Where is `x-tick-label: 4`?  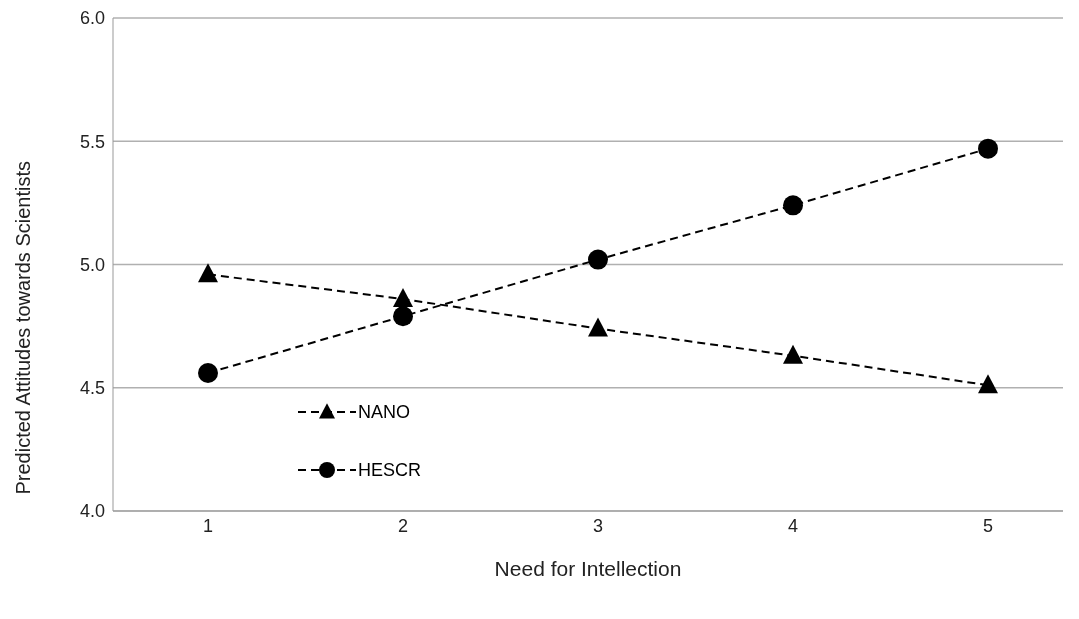 x-tick-label: 4 is located at coordinates (793, 525).